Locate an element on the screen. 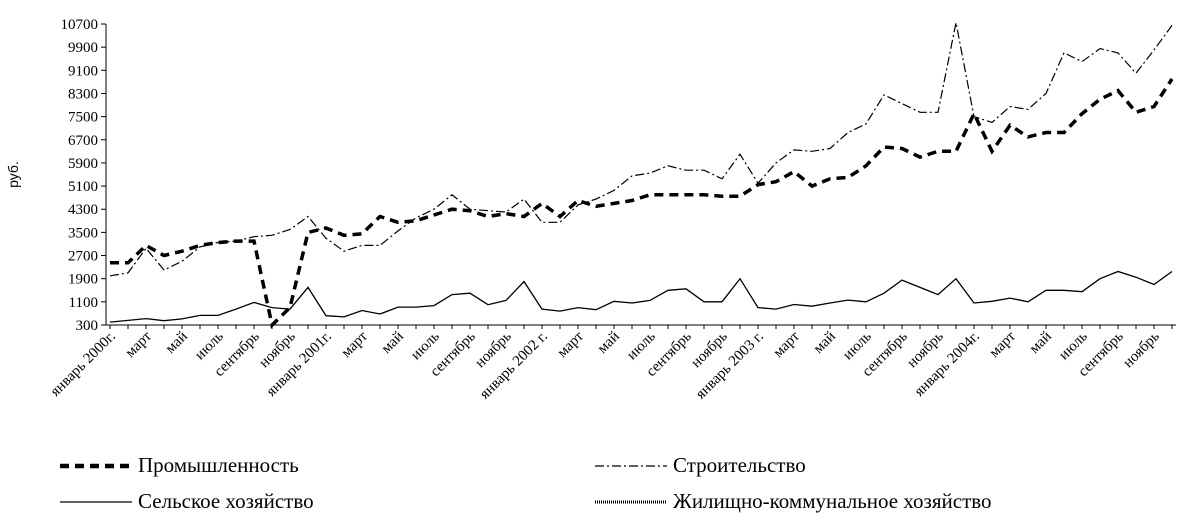  y-tick-label: 5900 is located at coordinates (83, 164).